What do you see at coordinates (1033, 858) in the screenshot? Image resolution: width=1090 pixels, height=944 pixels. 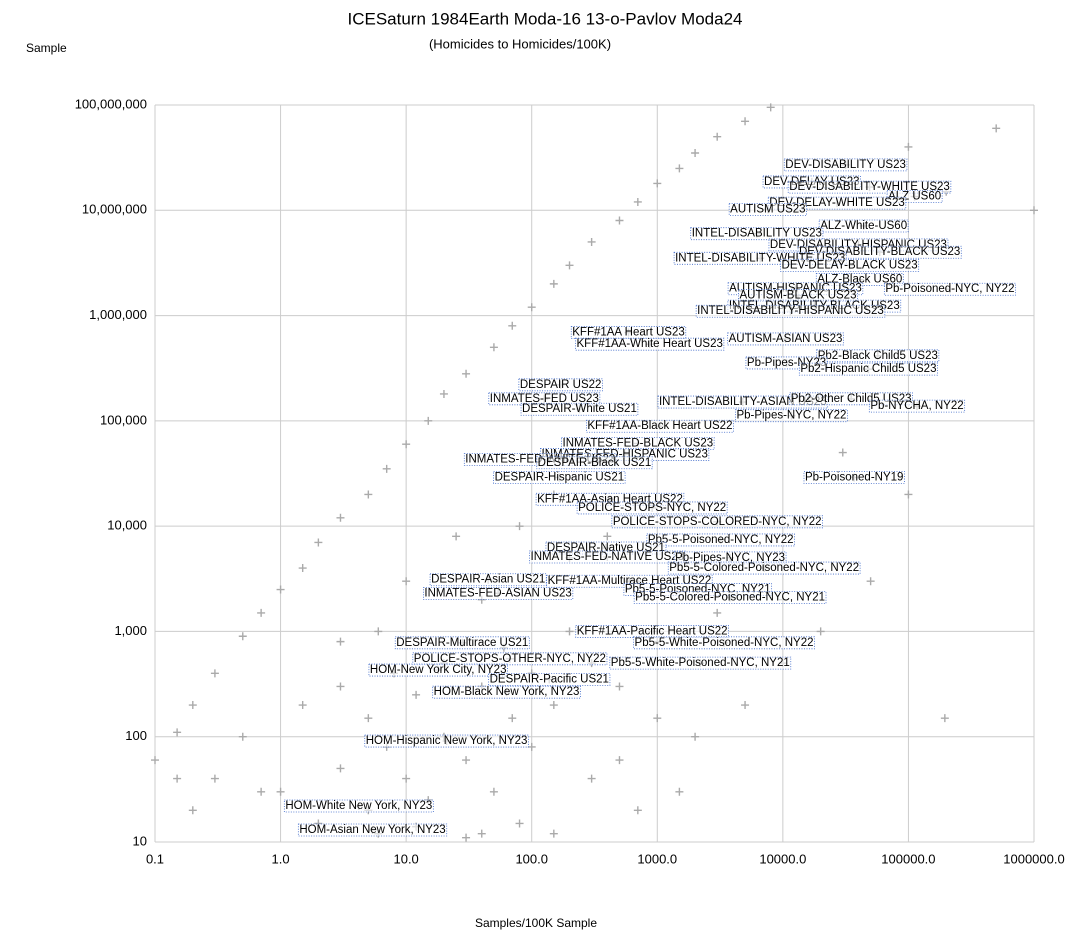 I see `x-tick-label: 1000000.0` at bounding box center [1033, 858].